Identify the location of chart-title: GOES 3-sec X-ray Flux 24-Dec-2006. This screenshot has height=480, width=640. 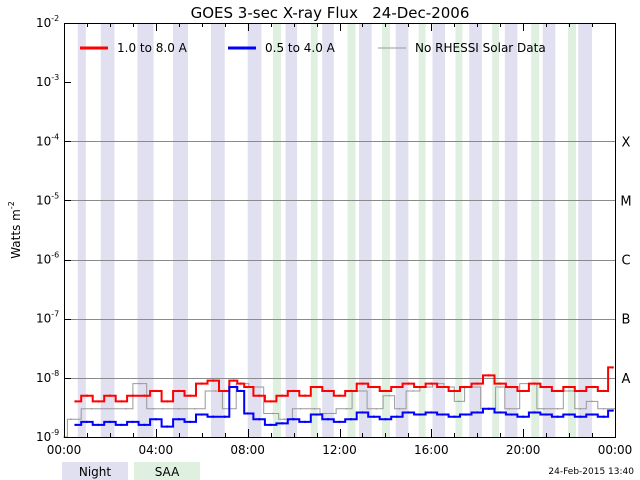
(330, 13).